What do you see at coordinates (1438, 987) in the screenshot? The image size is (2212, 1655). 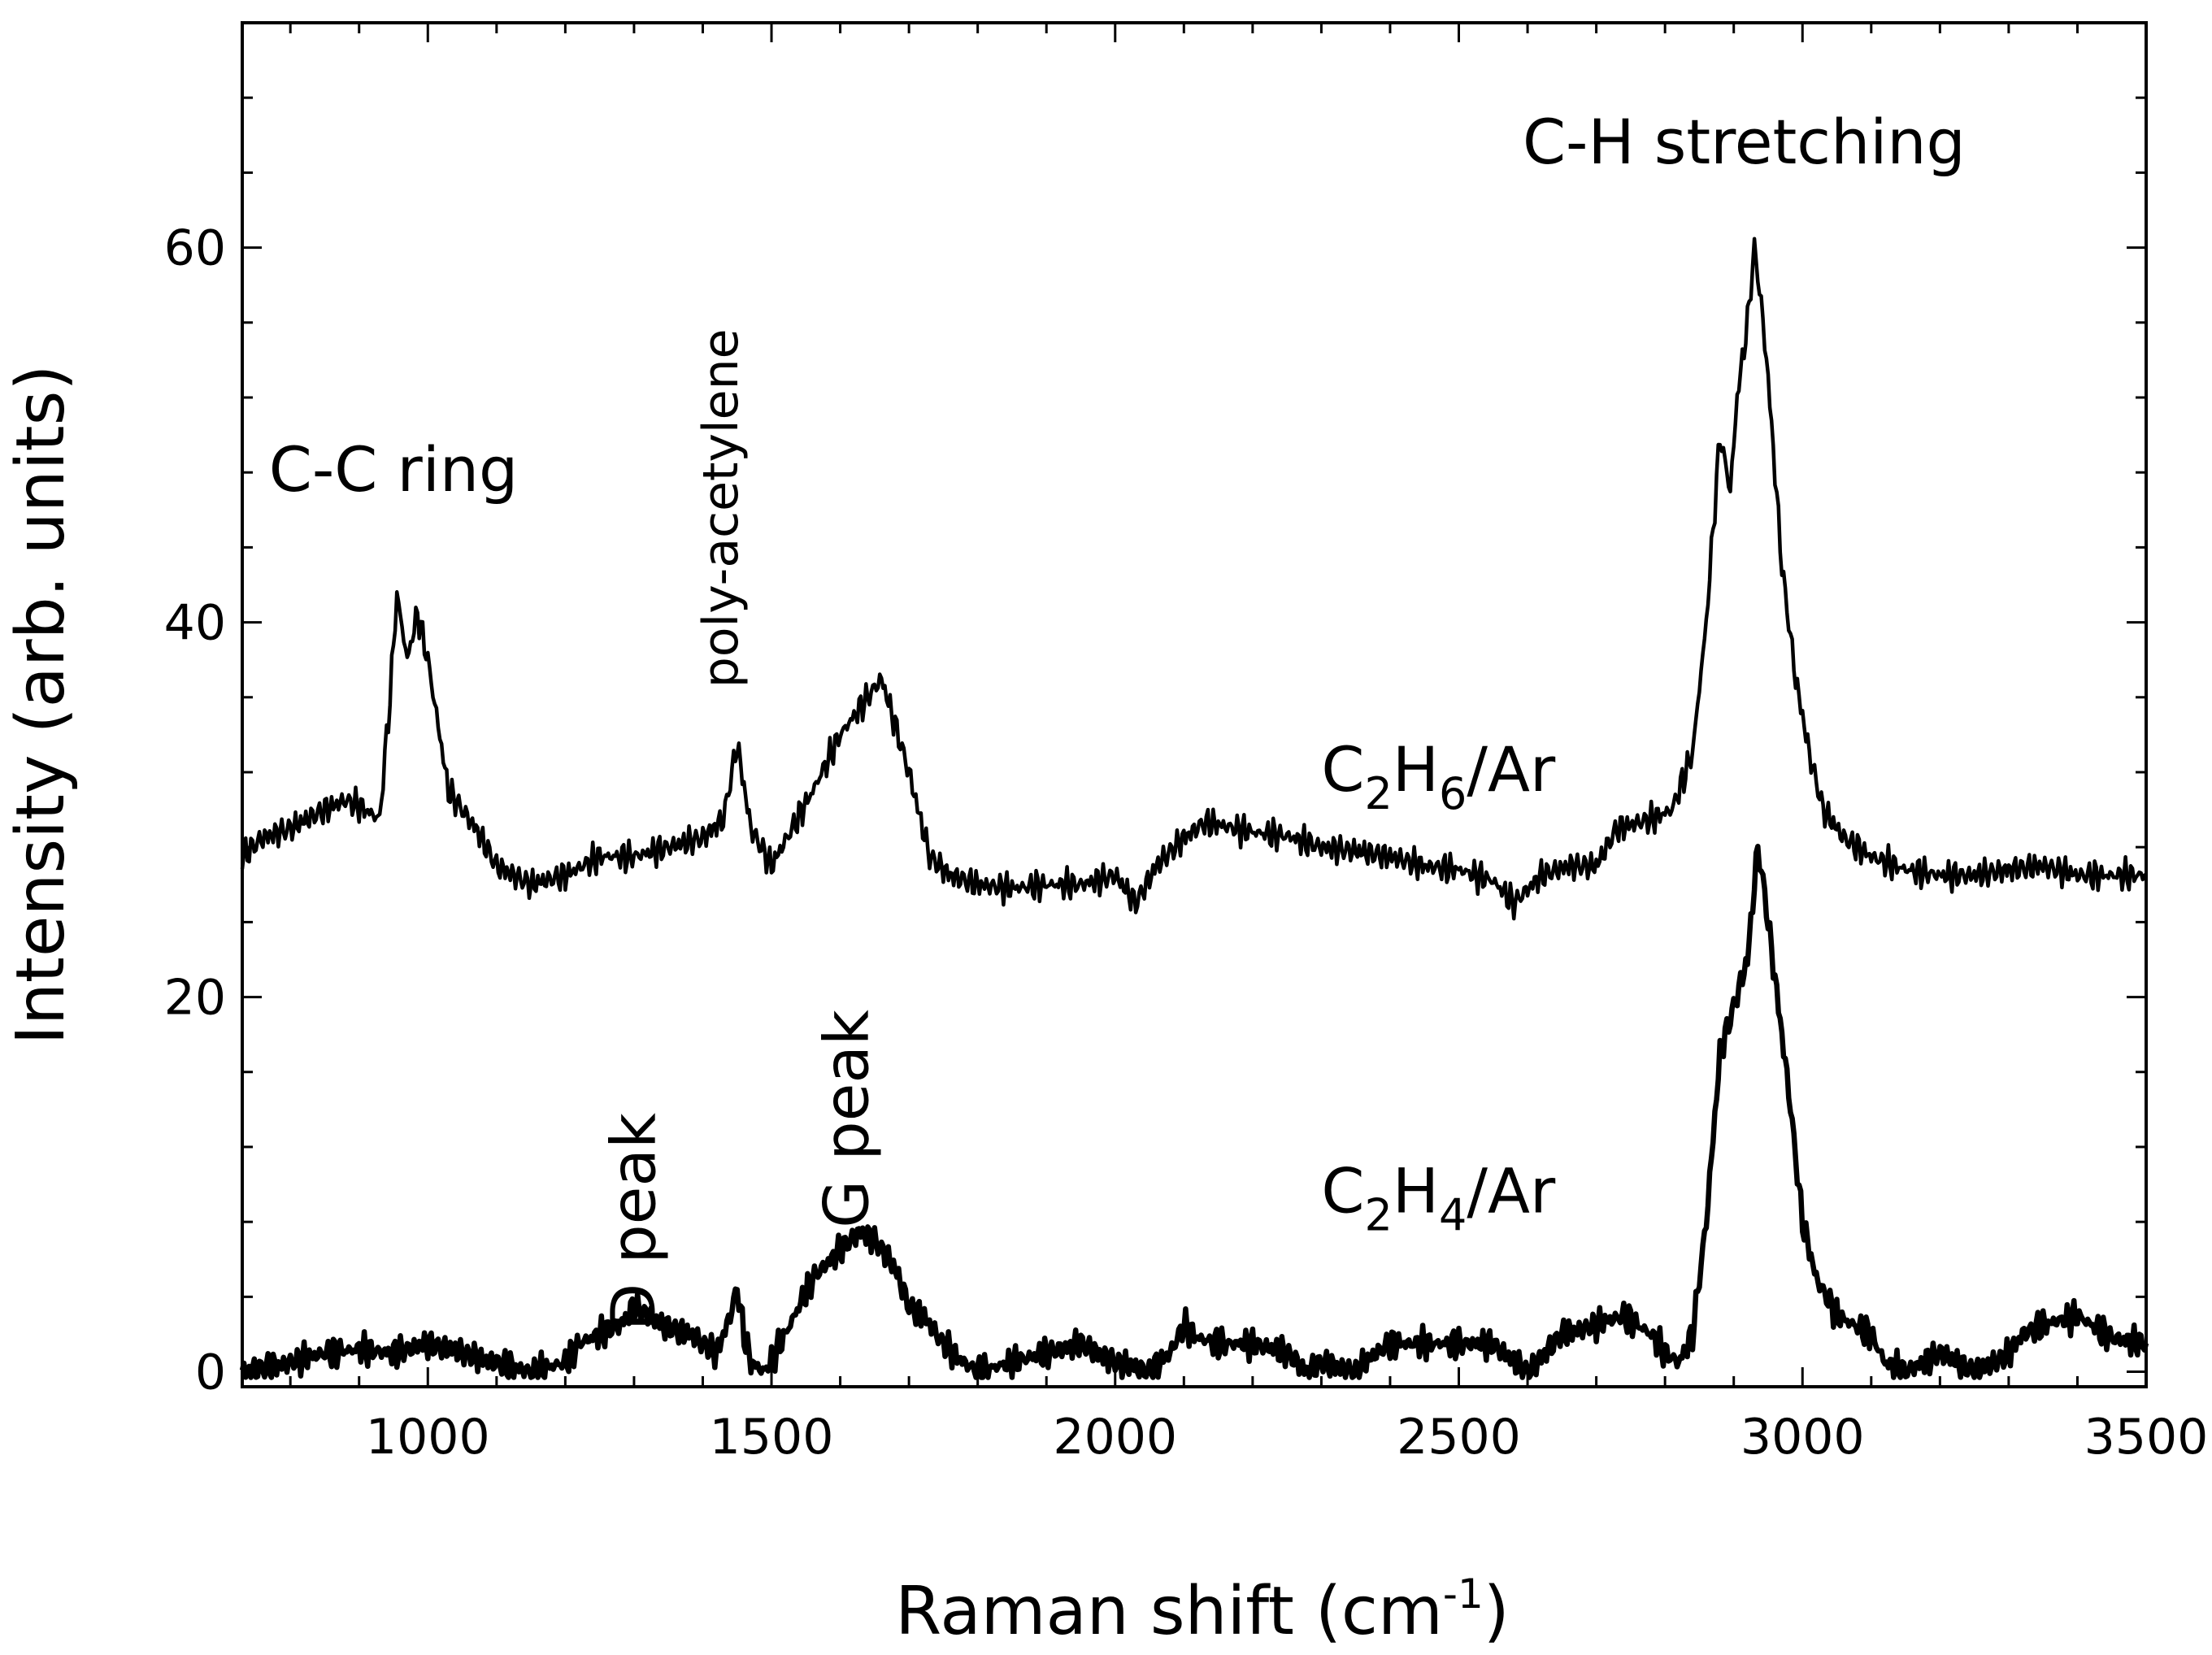 I see `series-labels: C2H6/Ar C2H4/Ar` at bounding box center [1438, 987].